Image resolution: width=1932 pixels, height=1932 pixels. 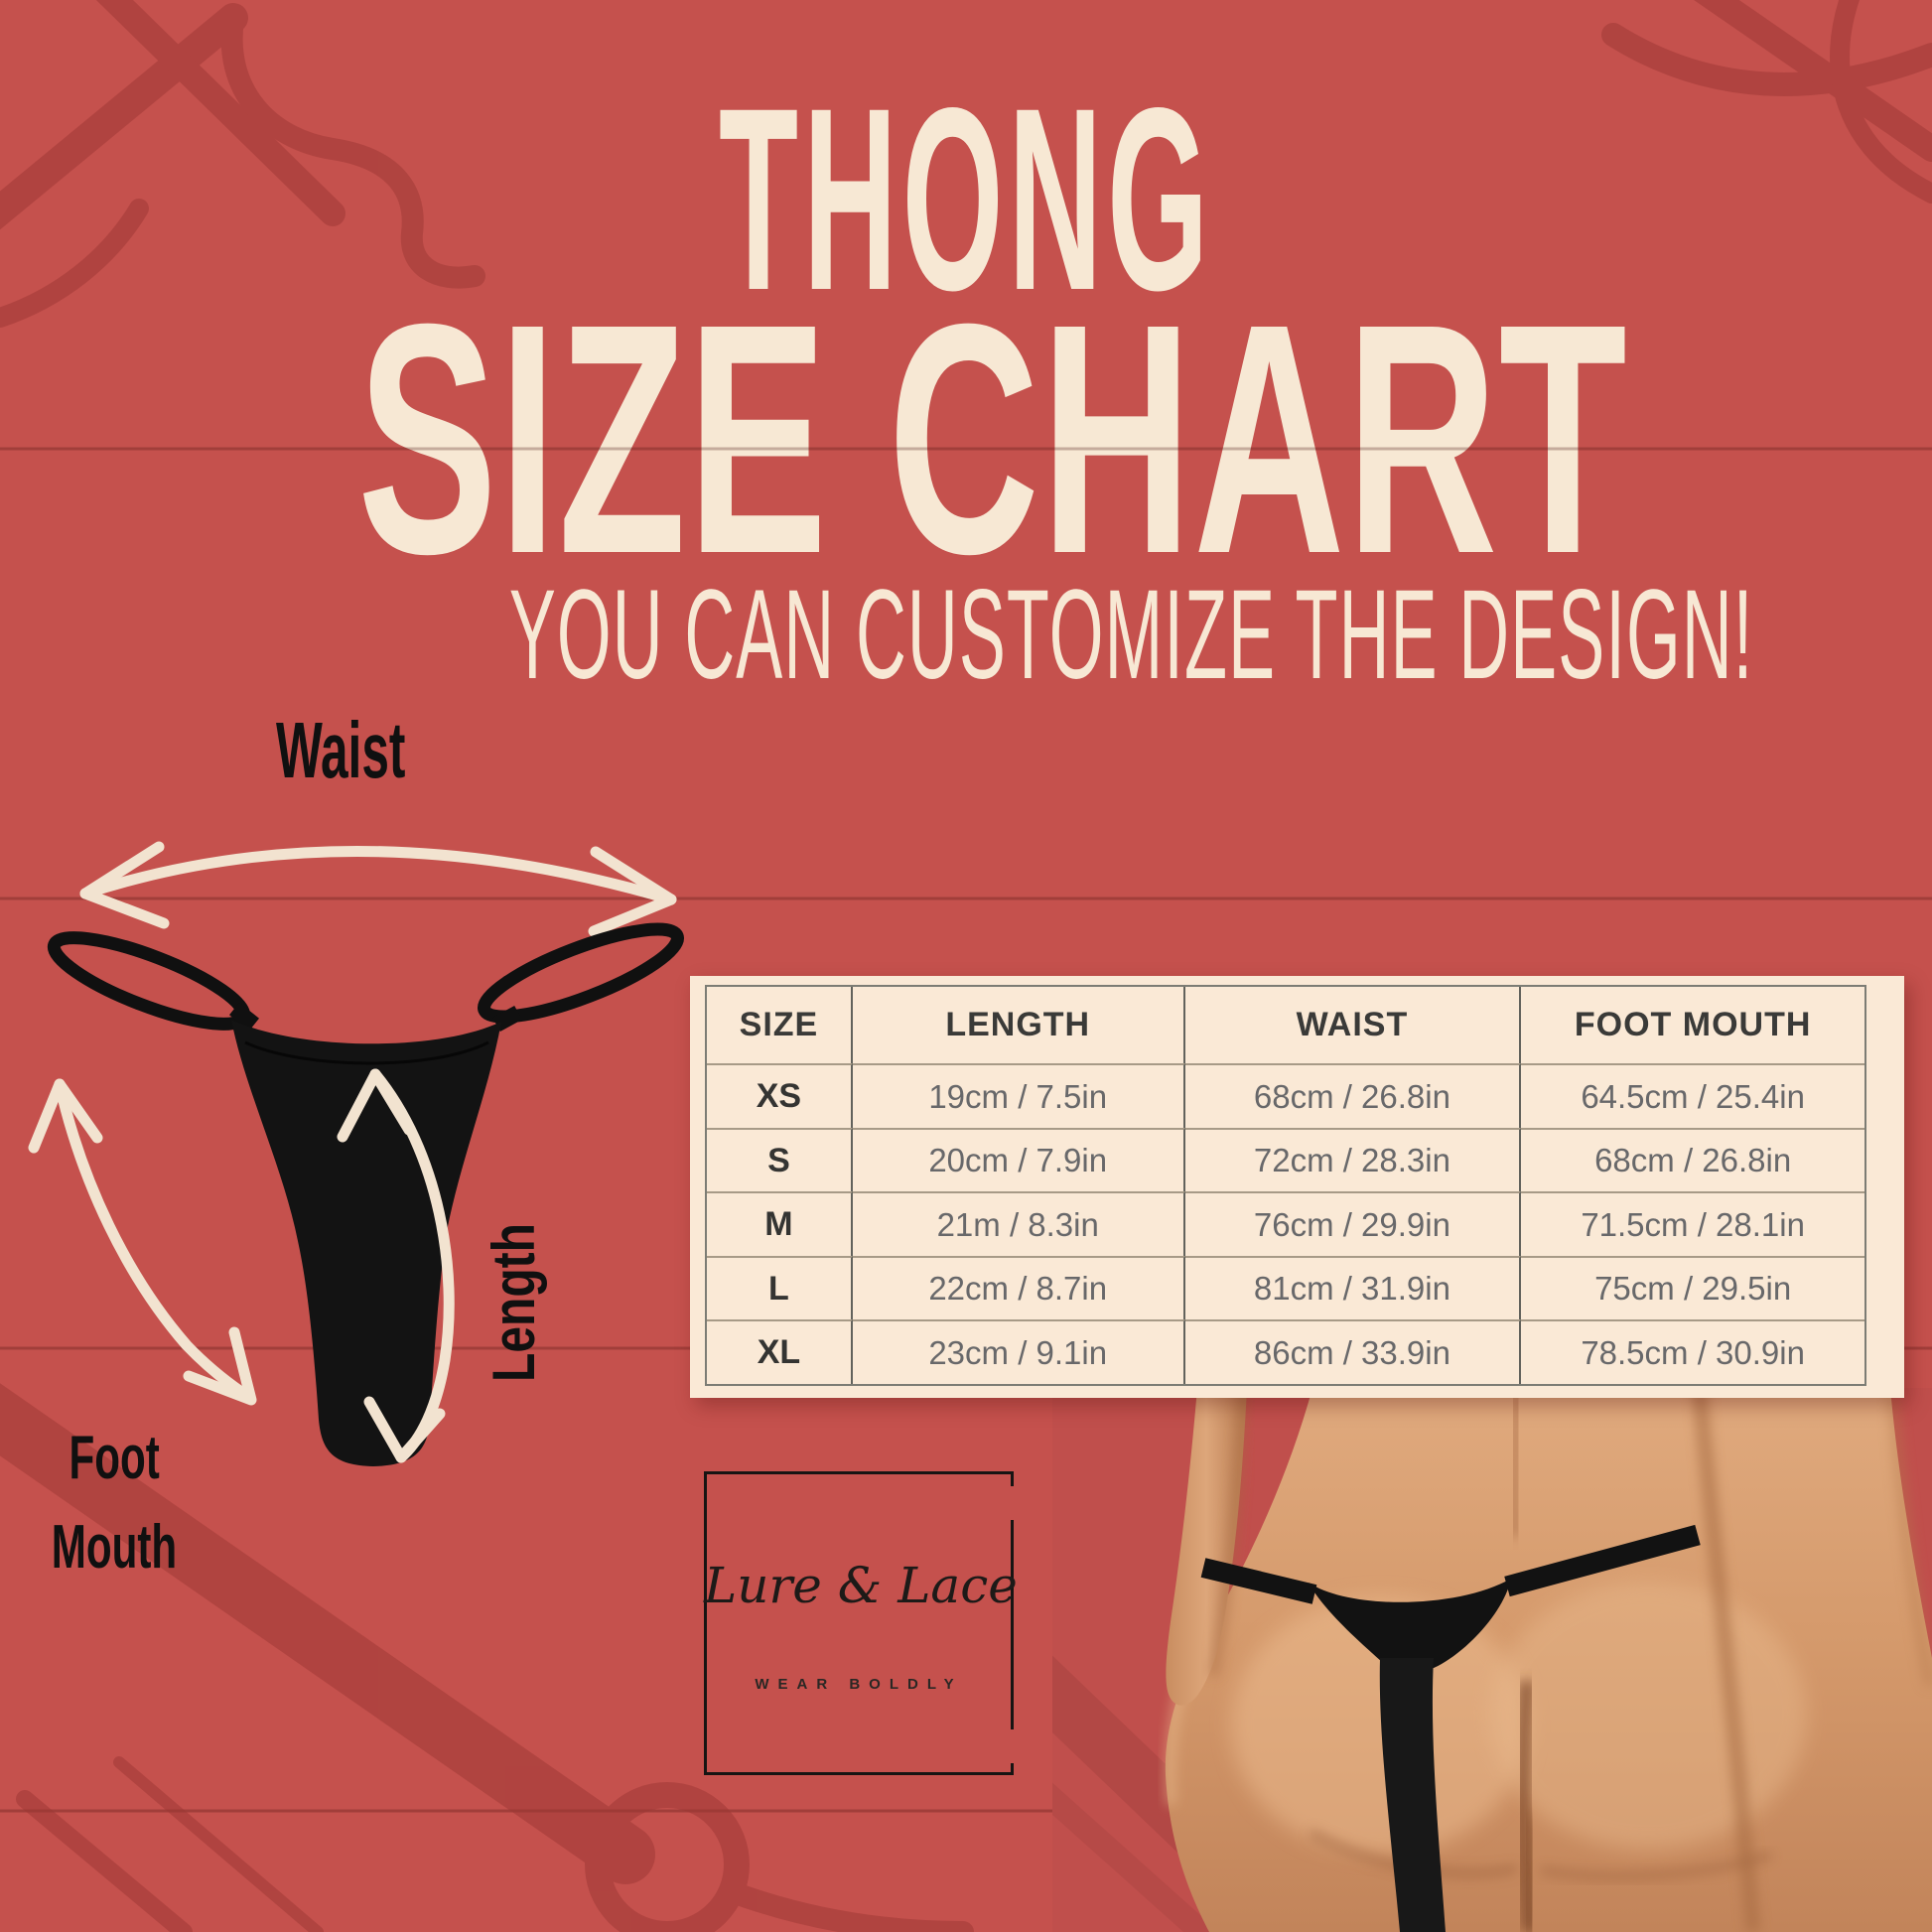 What do you see at coordinates (1353, 1223) in the screenshot?
I see `table-cell-waist: 76cm / 29.9in` at bounding box center [1353, 1223].